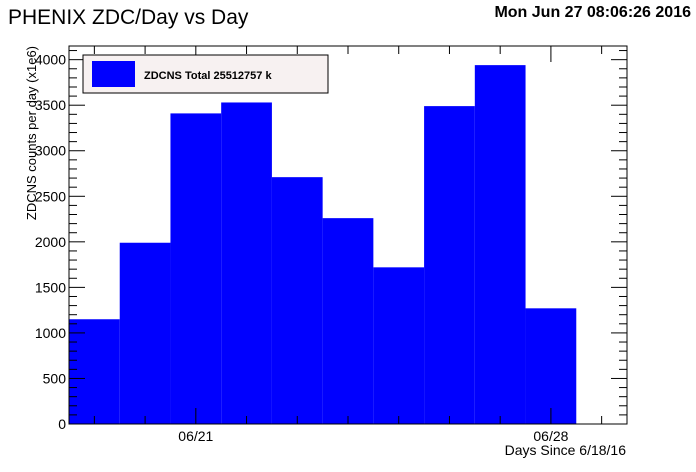  Describe the element at coordinates (113, 74) in the screenshot. I see `legend-swatch` at that location.